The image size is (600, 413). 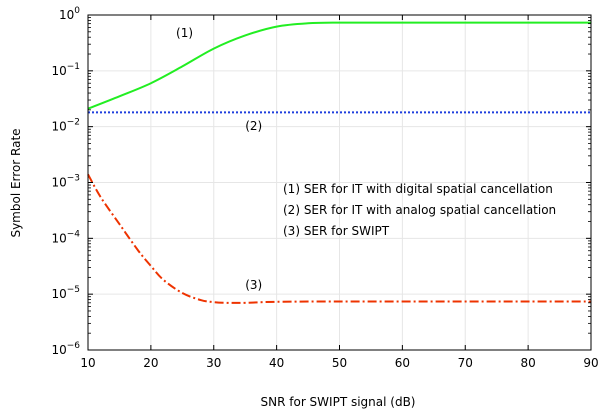 I want to click on y-tick-label: 10⁰, so click(x=69, y=14).